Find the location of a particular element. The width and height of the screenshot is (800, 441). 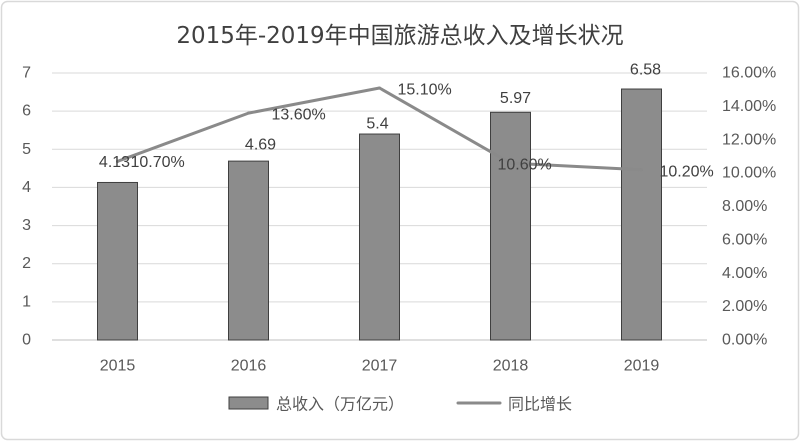

growth-point-2016 is located at coordinates (248, 113).